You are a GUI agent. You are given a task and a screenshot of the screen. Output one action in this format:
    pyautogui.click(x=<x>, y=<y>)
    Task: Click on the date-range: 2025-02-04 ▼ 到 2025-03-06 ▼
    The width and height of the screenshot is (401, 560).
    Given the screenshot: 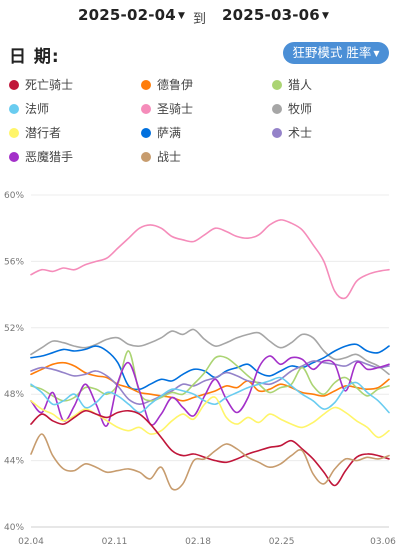 What is the action you would take?
    pyautogui.click(x=200, y=17)
    